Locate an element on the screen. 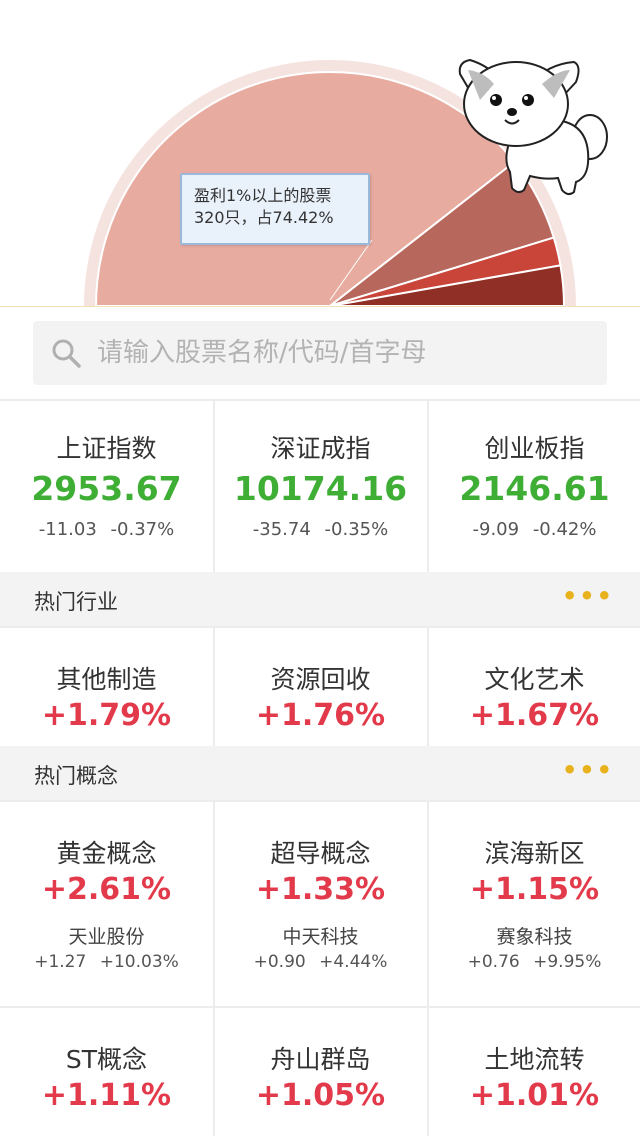 The image size is (640, 1136). hot-industry-row: 其他制造 +1.79% 资源回收 +1.76% 文化艺术 +1.67% is located at coordinates (320, 686).